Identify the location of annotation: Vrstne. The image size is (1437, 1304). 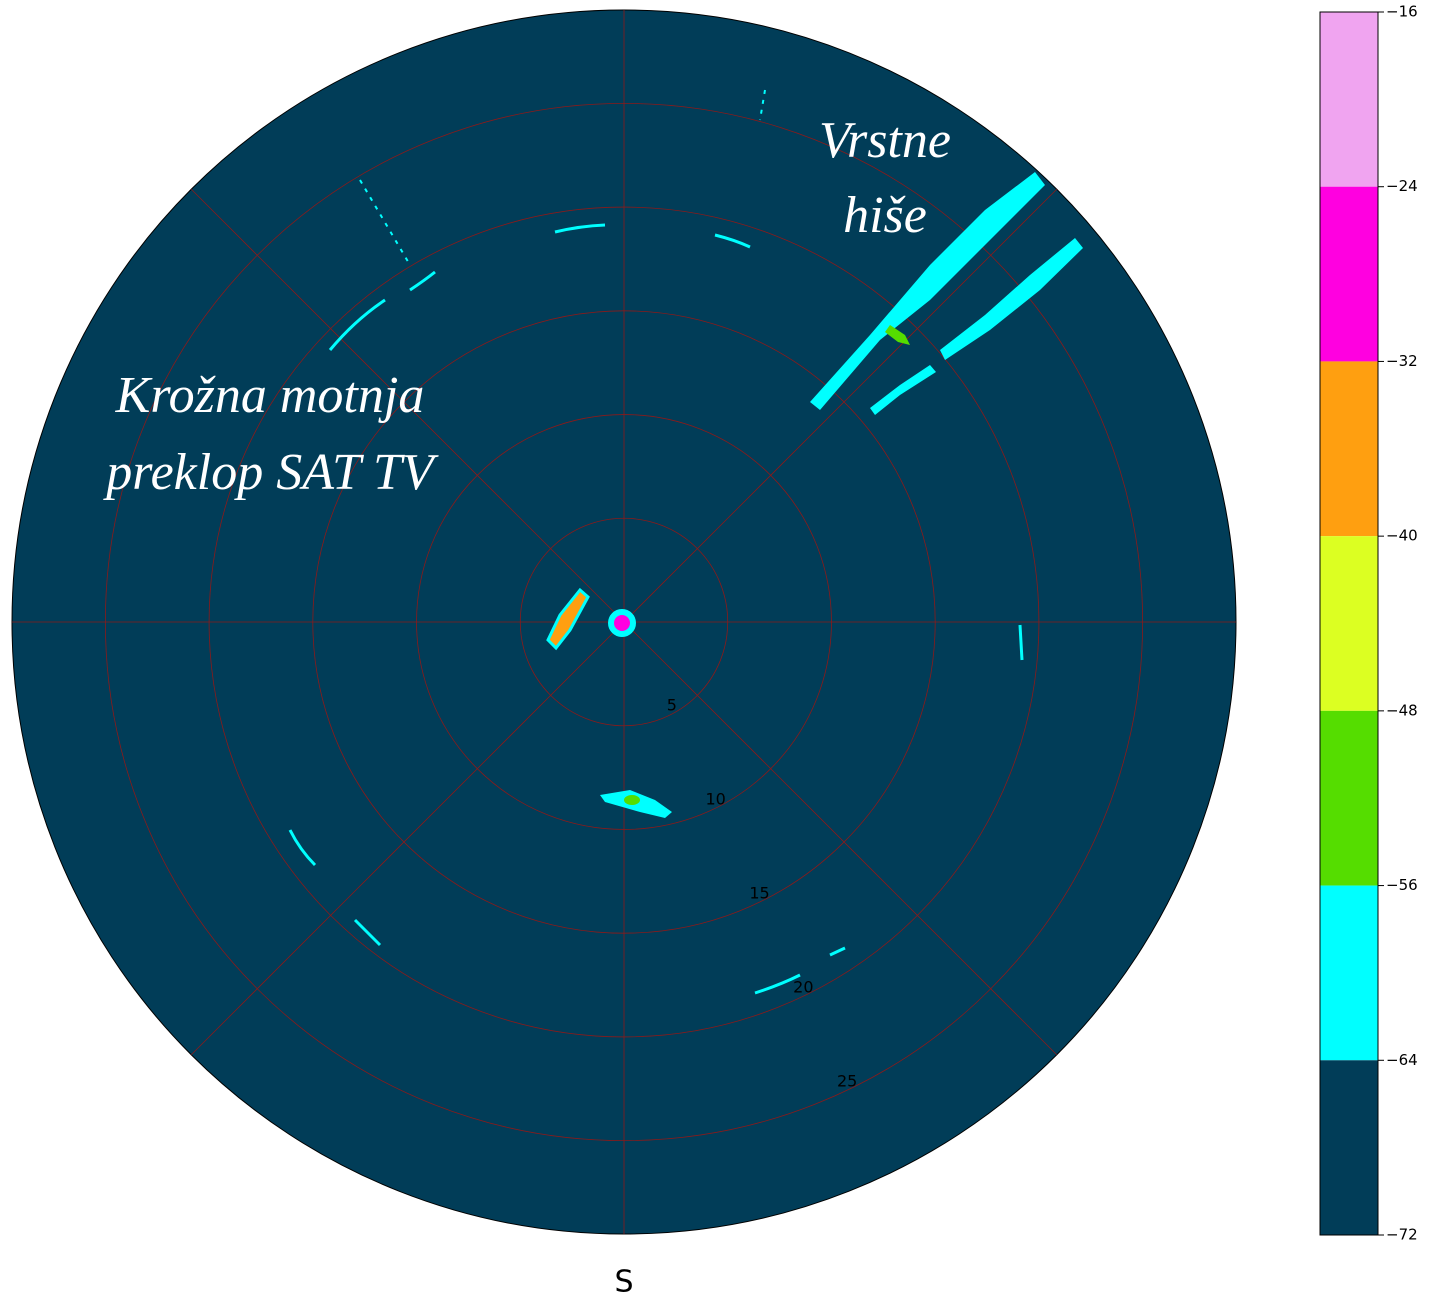
(885, 140).